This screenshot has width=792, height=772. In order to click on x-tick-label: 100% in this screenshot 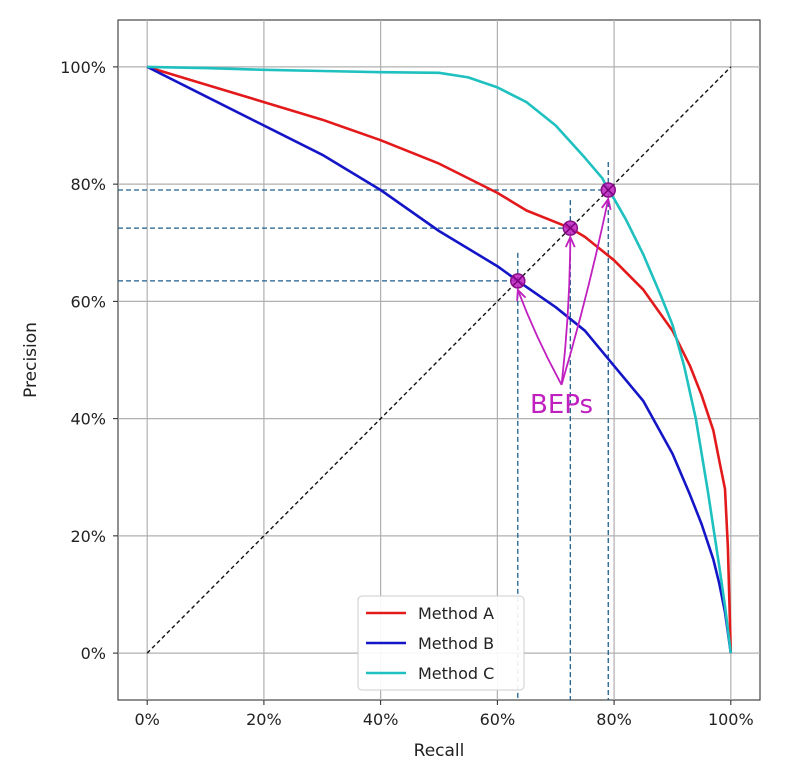, I will do `click(731, 719)`.